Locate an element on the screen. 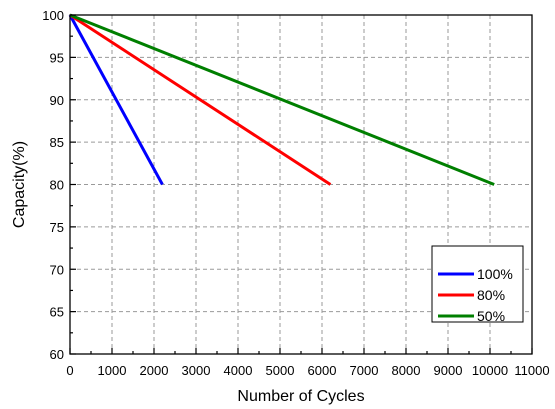 The height and width of the screenshot is (409, 555). y-tick-label: 100 is located at coordinates (53, 15).